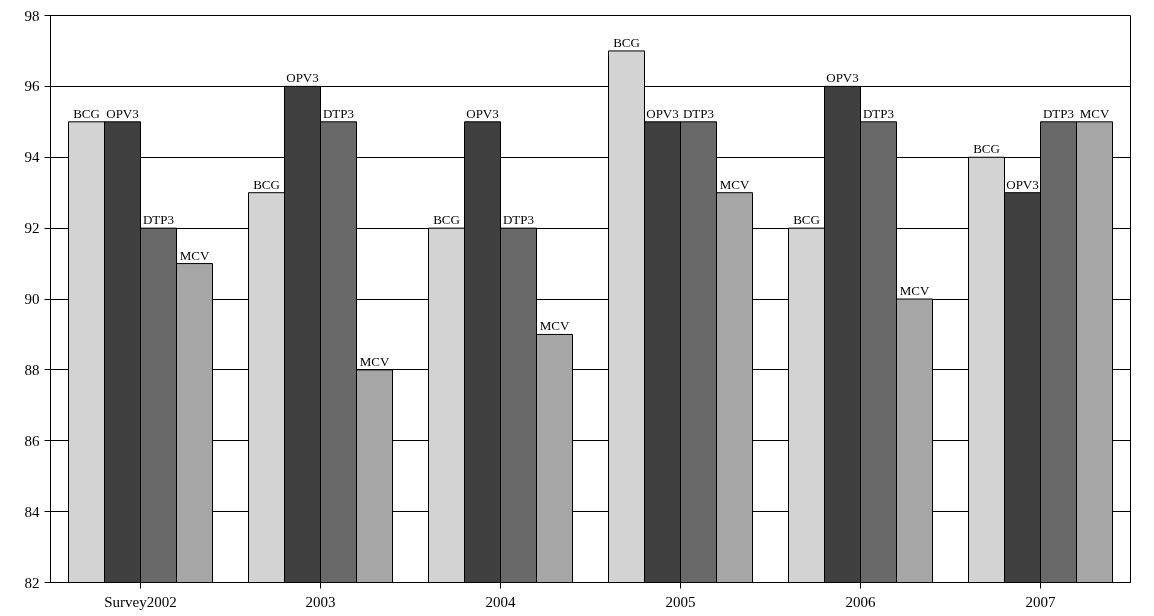 This screenshot has width=1154, height=616. Describe the element at coordinates (680, 601) in the screenshot. I see `x-tick-label: 2005` at that location.